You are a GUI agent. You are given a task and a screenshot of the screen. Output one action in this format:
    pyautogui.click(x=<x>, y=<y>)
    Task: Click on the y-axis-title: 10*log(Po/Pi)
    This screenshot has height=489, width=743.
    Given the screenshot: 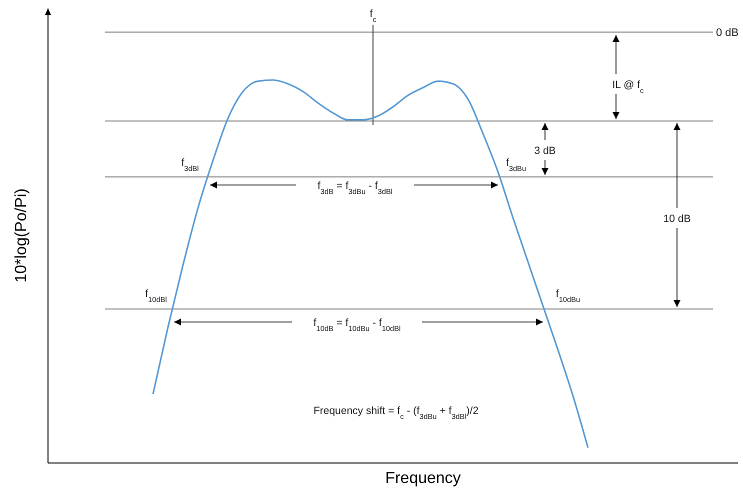 What is the action you would take?
    pyautogui.click(x=21, y=235)
    